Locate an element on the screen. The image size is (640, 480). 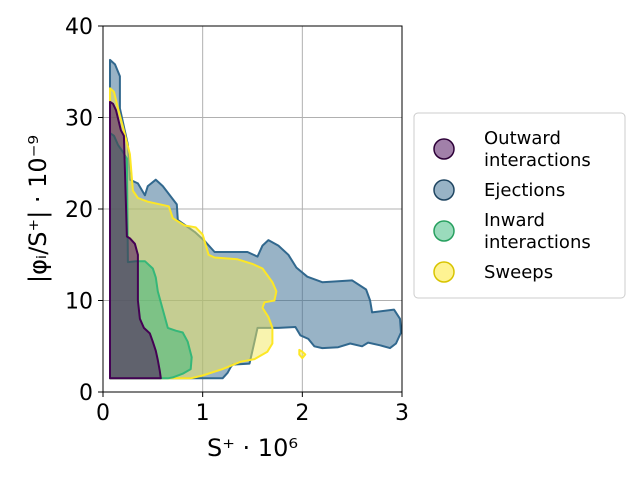
legend-label: Inward is located at coordinates (514, 220).